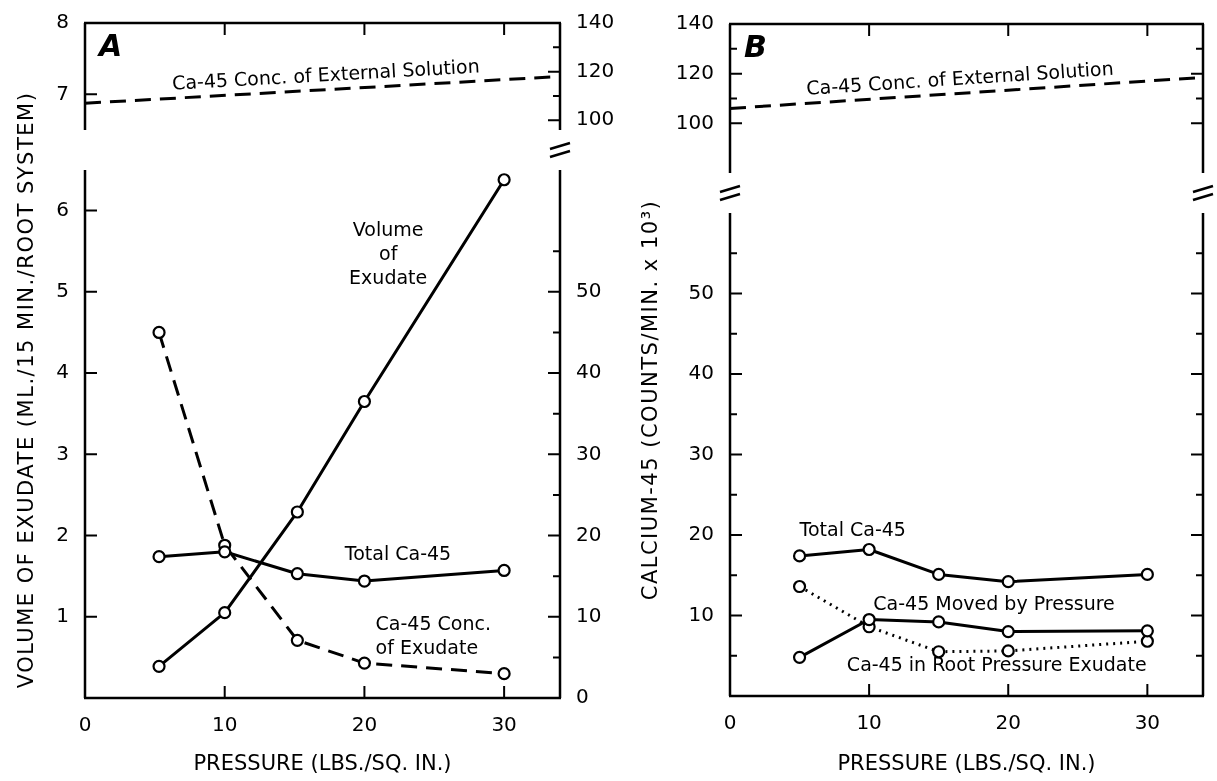 The height and width of the screenshot is (781, 1217). I want to click on series-label: Ca-45 in Root Pressure Exudate, so click(996, 664).